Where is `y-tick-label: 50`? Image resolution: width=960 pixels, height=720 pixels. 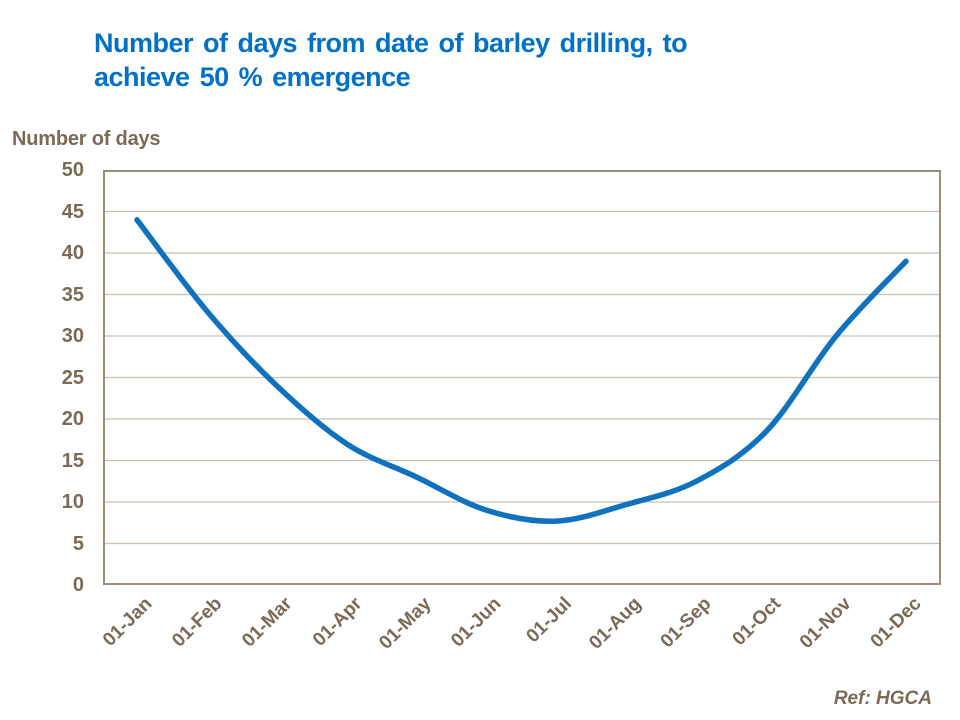 y-tick-label: 50 is located at coordinates (72, 170).